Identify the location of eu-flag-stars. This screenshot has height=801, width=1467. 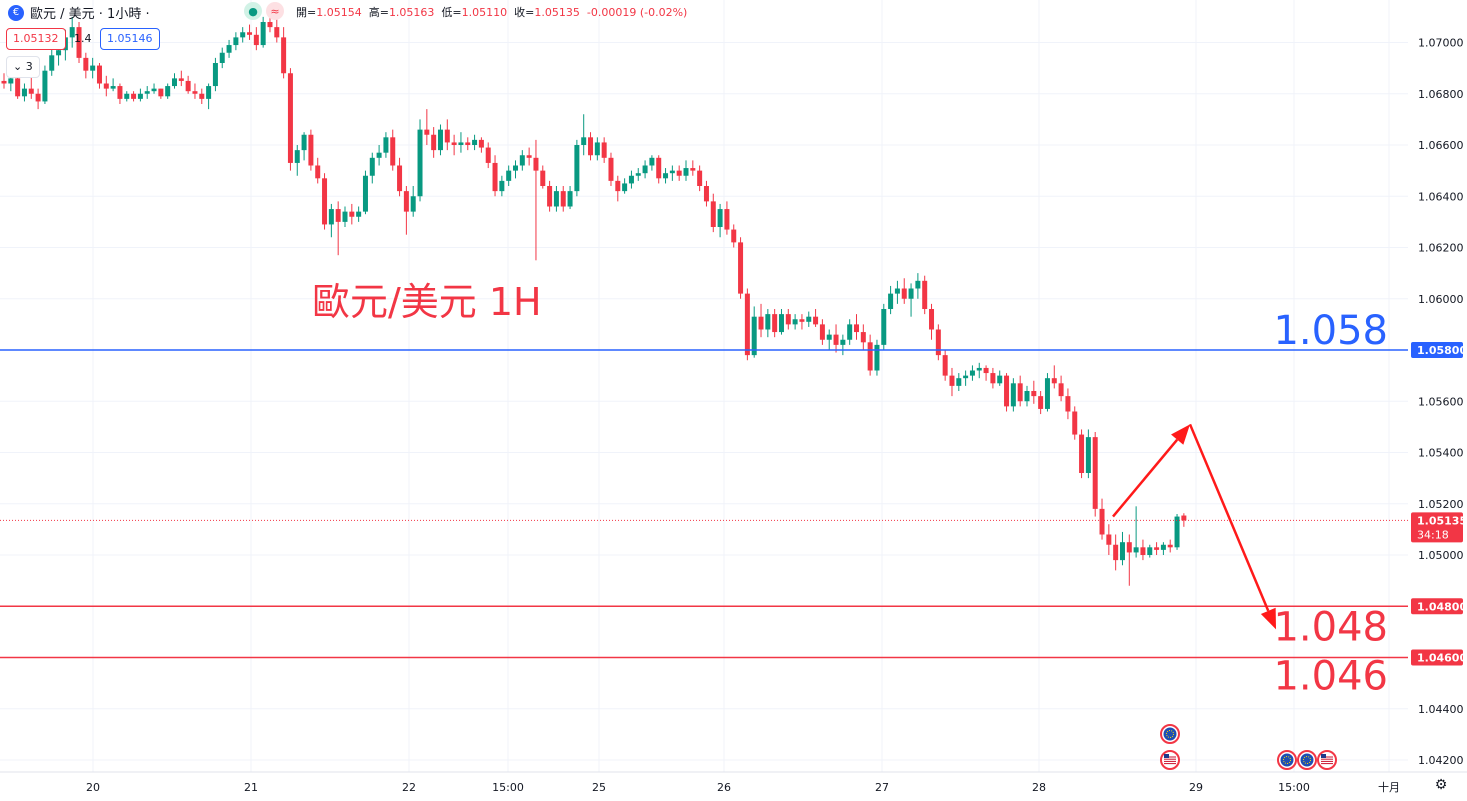
(1307, 760).